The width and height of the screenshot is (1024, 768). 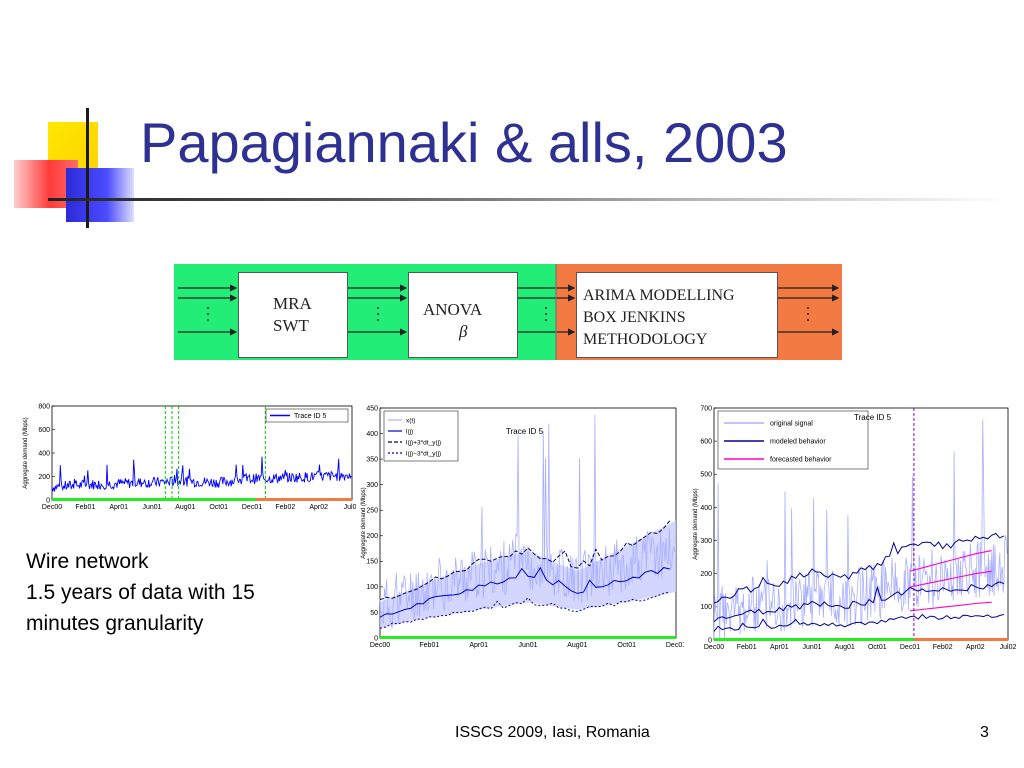 I want to click on footer-conference: ISSCS 2009, Iasi, Romania, so click(x=552, y=732).